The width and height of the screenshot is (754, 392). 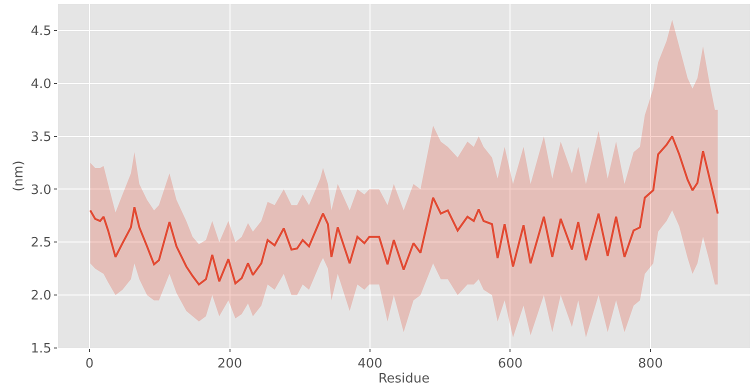 What do you see at coordinates (89, 364) in the screenshot?
I see `x-tick-label: 0` at bounding box center [89, 364].